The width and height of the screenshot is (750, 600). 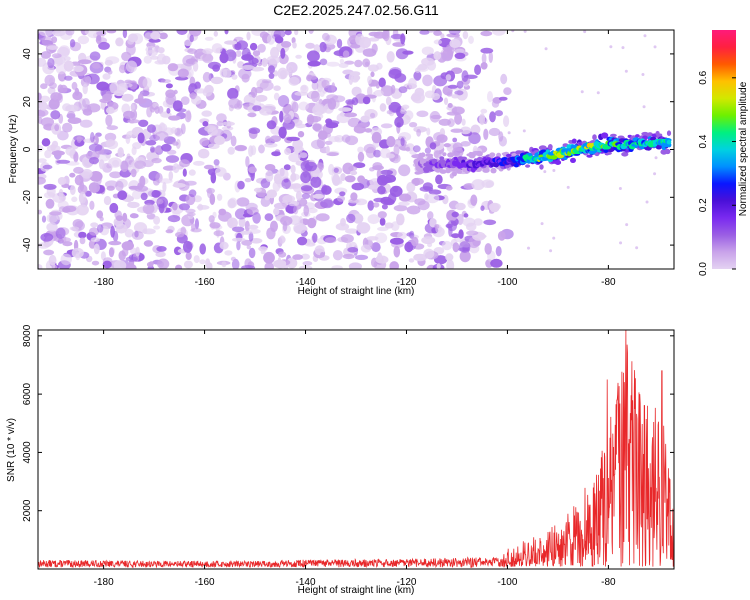 What do you see at coordinates (13, 149) in the screenshot?
I see `heatmap-y-axis-label: Frequency (Hz)` at bounding box center [13, 149].